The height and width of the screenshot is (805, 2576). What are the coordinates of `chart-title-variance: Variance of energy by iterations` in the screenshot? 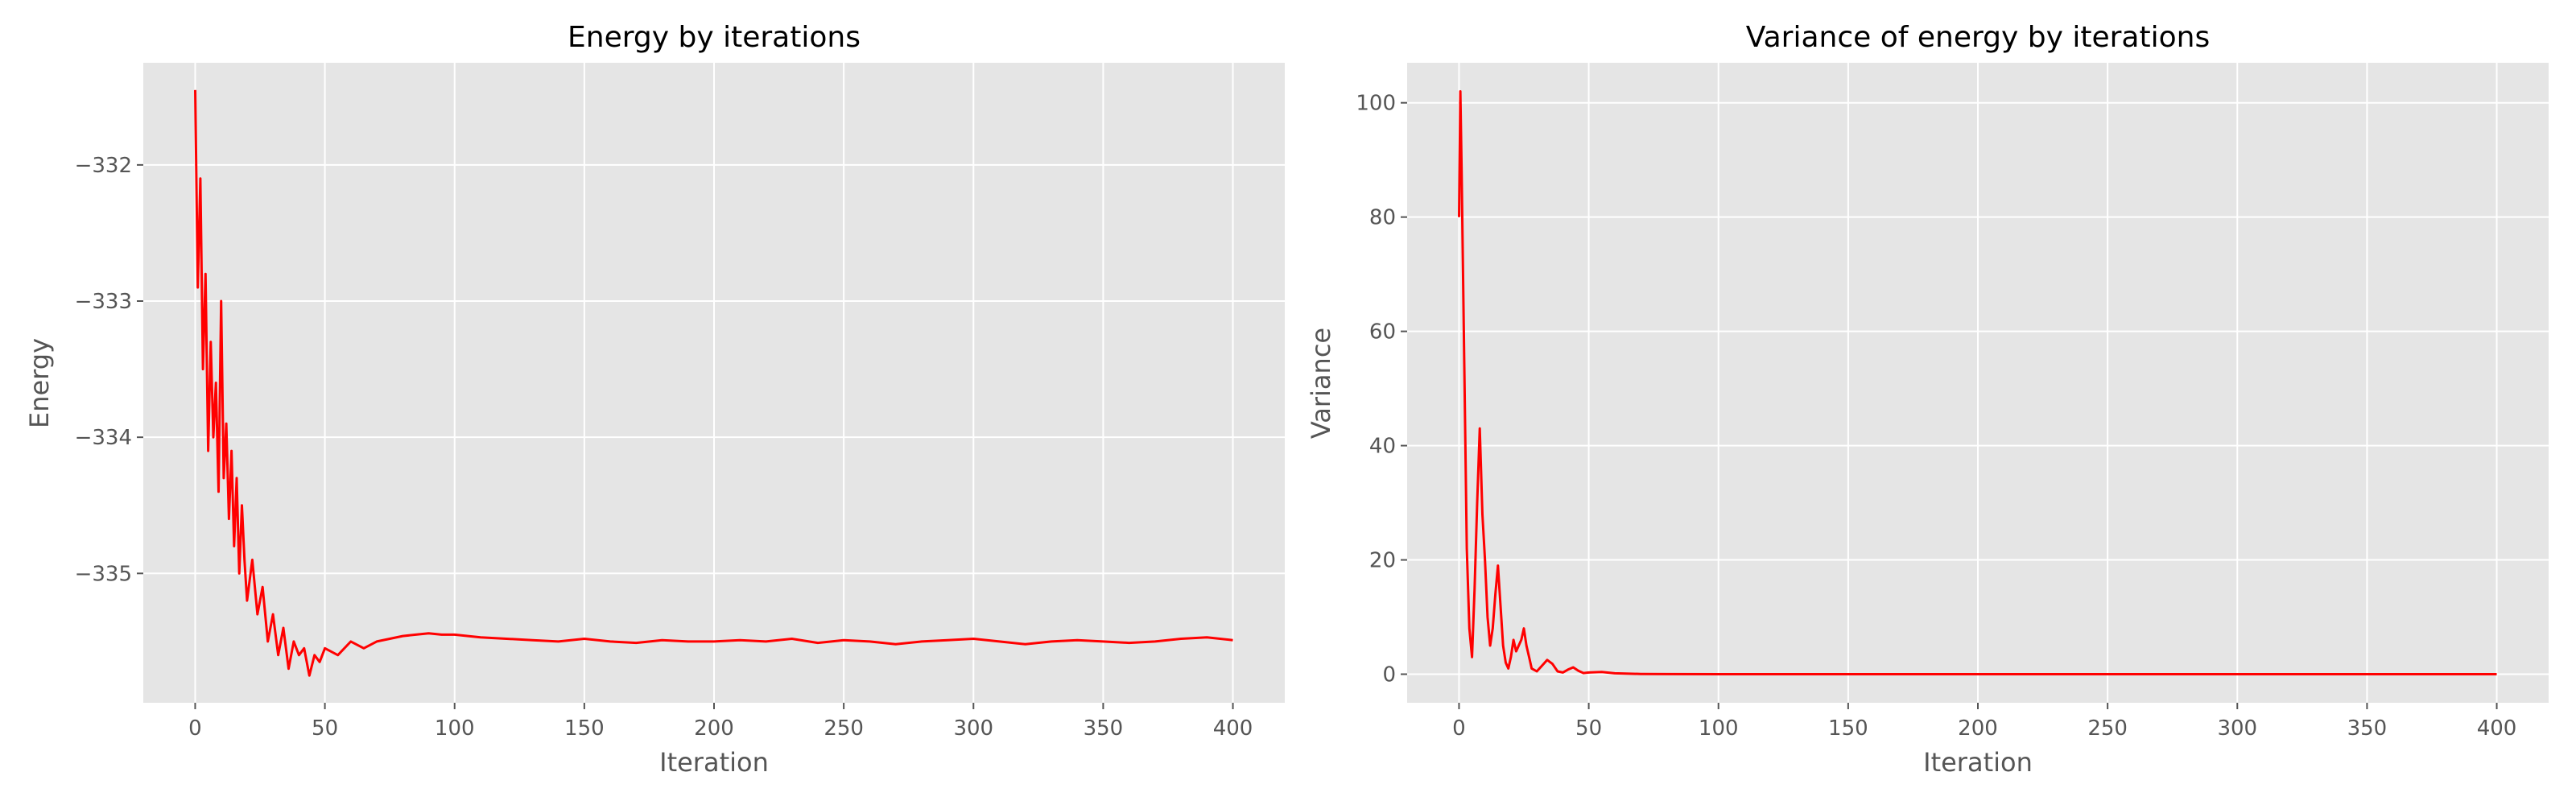 It's located at (1978, 37).